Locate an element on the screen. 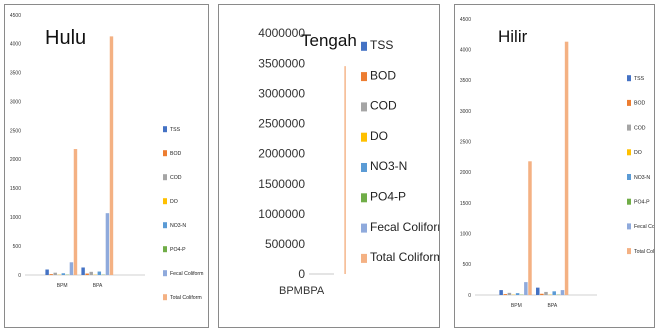  y-tick-label: 2500000 is located at coordinates (281, 124).